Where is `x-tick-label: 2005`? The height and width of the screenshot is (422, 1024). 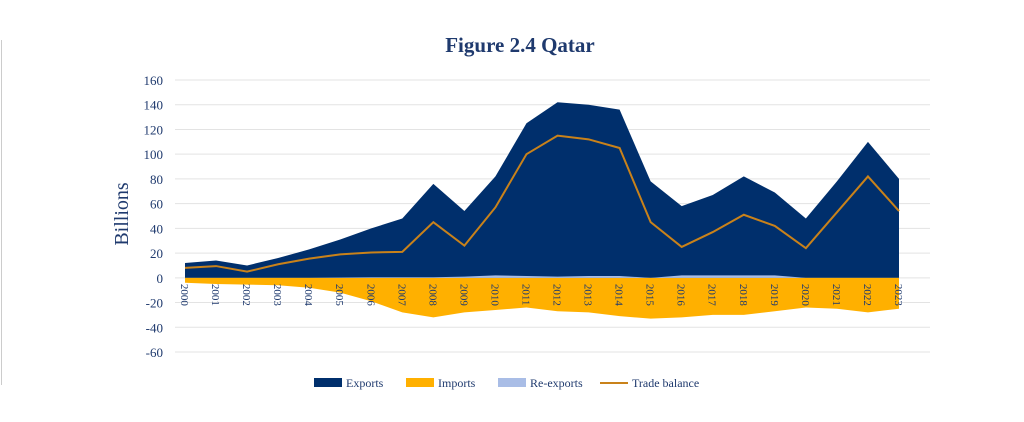
x-tick-label: 2005 is located at coordinates (339, 295).